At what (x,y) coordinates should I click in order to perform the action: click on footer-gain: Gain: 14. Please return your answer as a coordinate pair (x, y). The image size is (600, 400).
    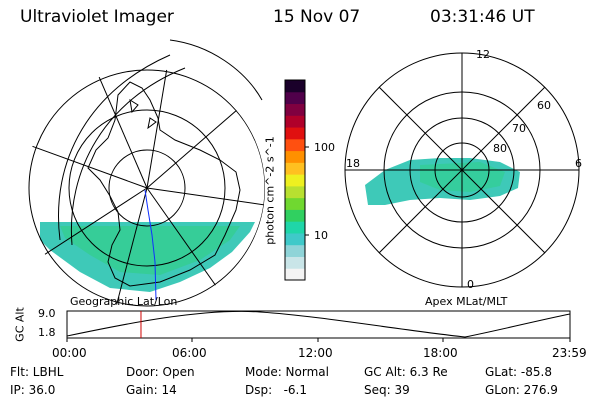
    Looking at the image, I should click on (151, 390).